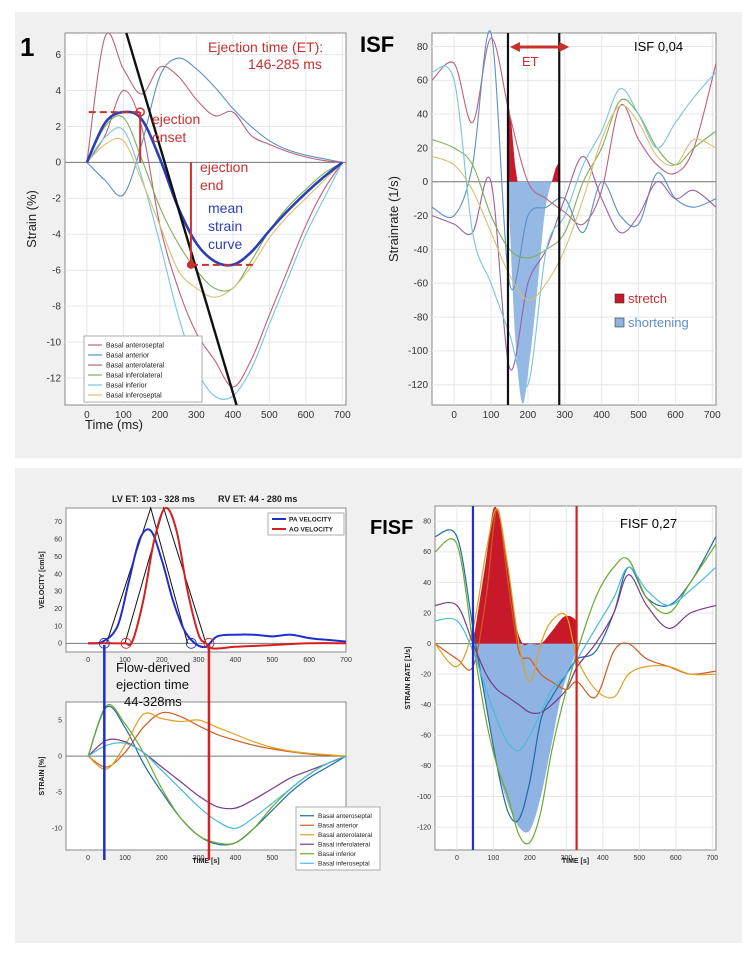 This screenshot has height=953, width=753. Describe the element at coordinates (285, 64) in the screenshot. I see `et-range-annotation: 146-285 ms` at that location.